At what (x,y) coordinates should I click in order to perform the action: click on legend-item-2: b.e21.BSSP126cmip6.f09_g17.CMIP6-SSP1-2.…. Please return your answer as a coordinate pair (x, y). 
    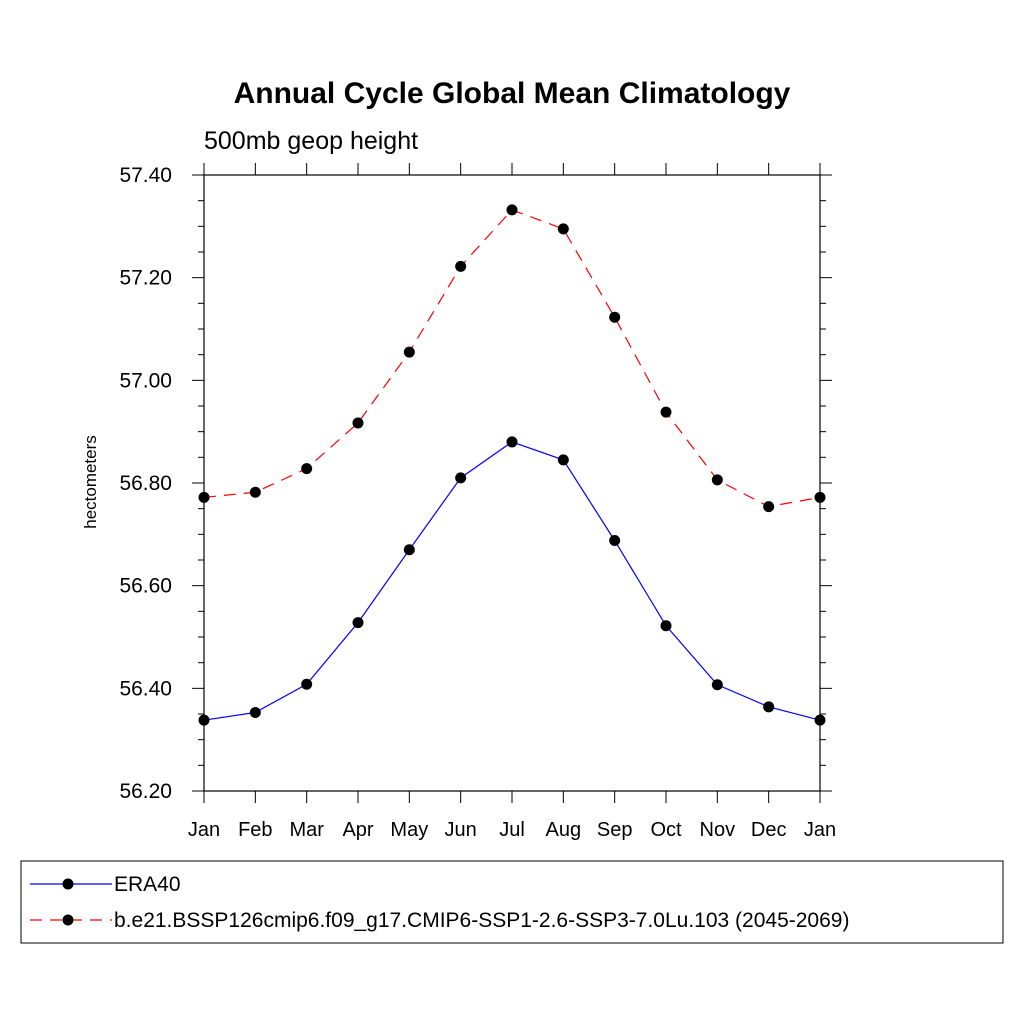
    Looking at the image, I should click on (439, 920).